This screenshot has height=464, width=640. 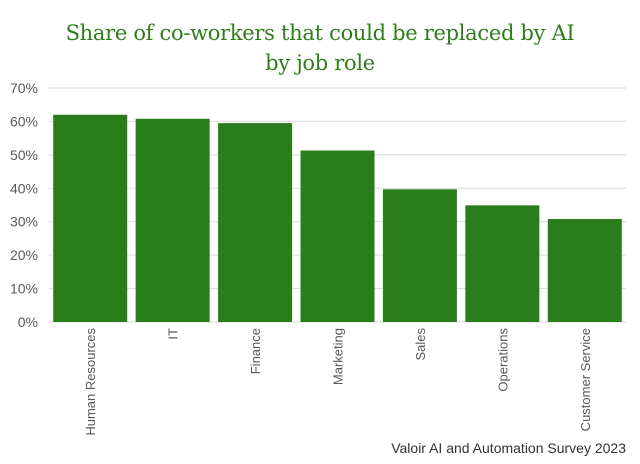 I want to click on y-tick-label: 0%, so click(x=28, y=322).